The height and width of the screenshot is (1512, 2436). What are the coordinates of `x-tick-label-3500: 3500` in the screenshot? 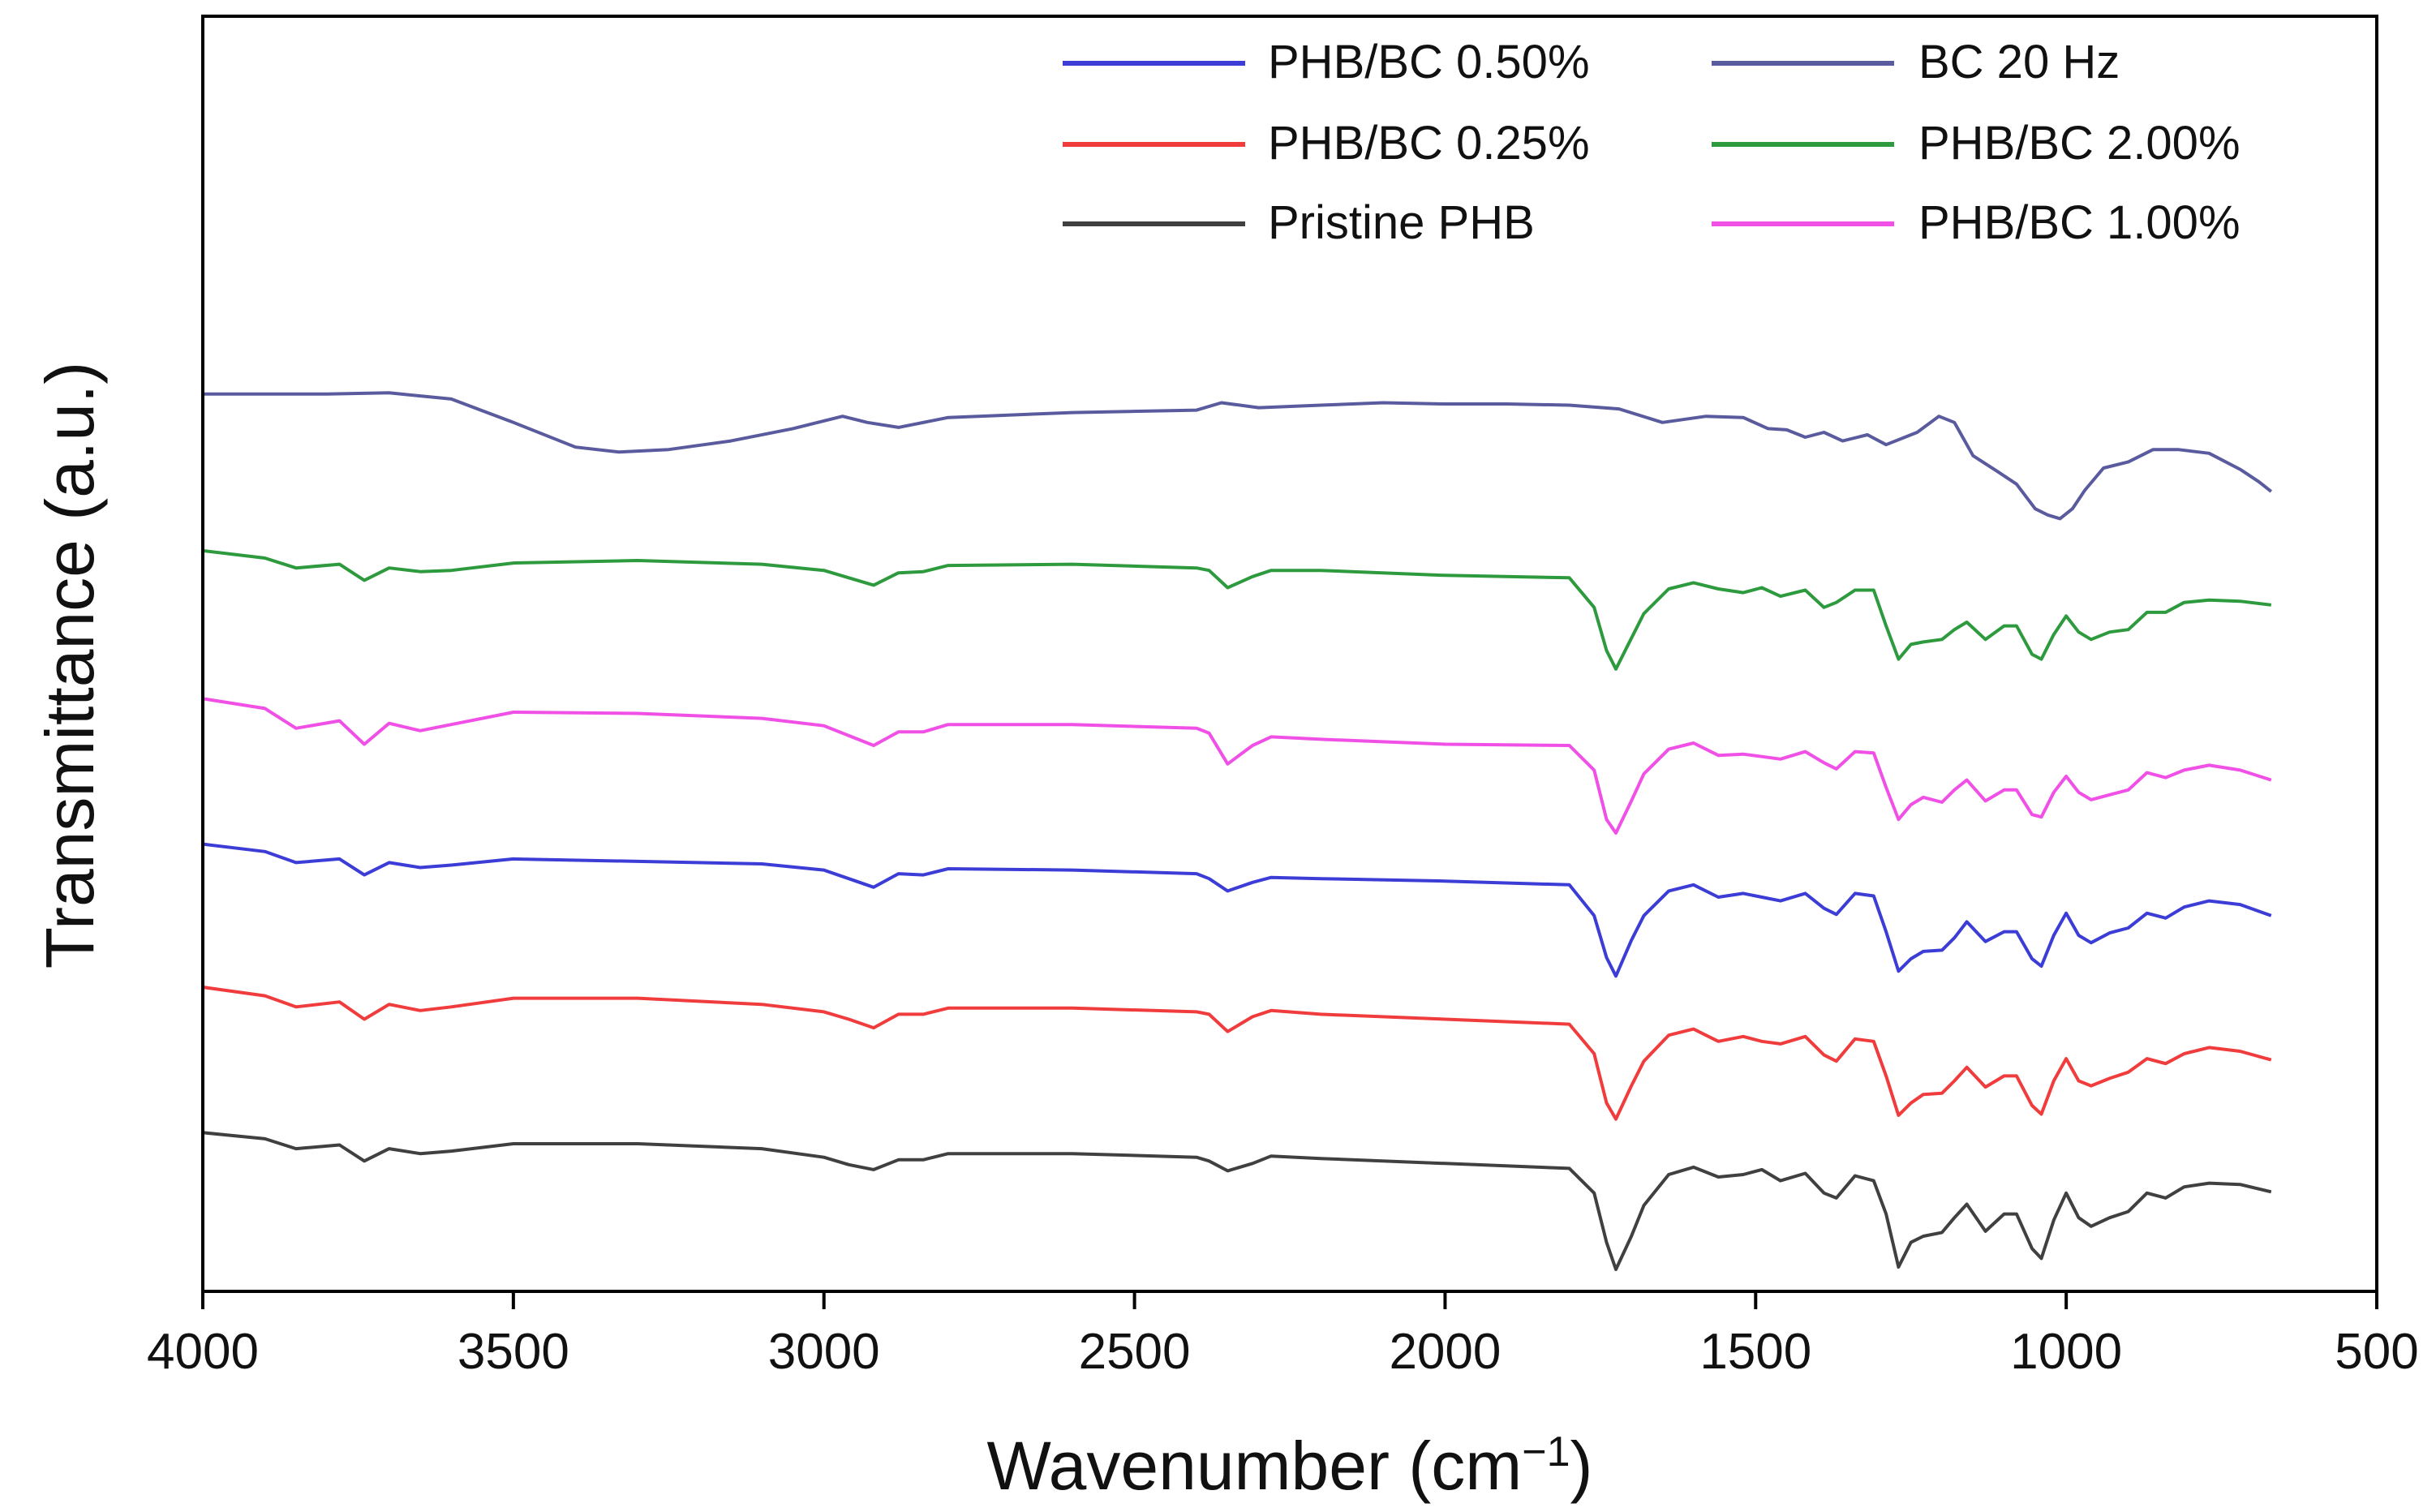 It's located at (513, 1352).